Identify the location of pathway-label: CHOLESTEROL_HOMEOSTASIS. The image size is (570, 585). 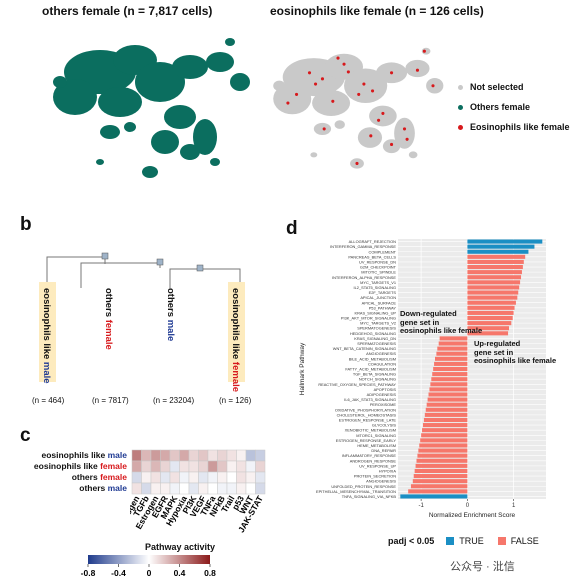
(367, 414).